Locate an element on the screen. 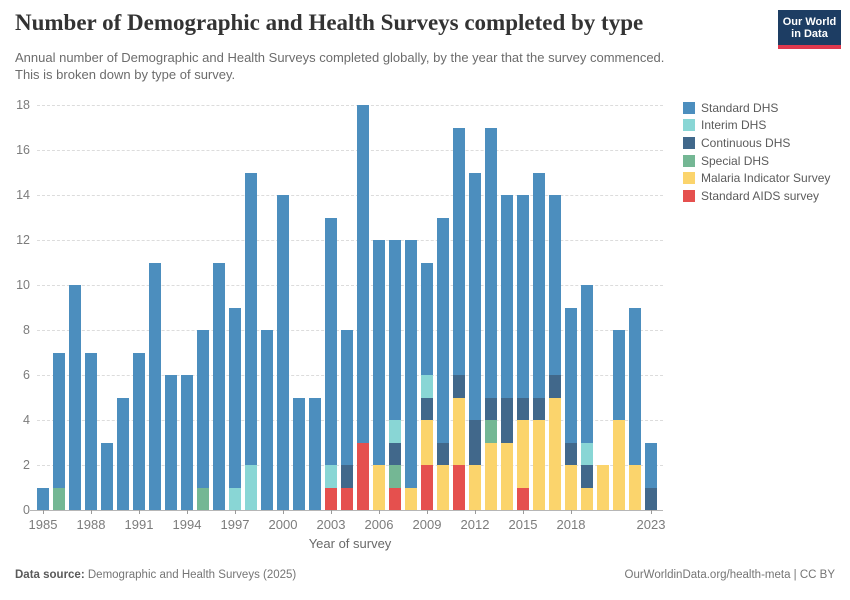 This screenshot has width=850, height=600. legend-label: Standard AIDS survey is located at coordinates (760, 195).